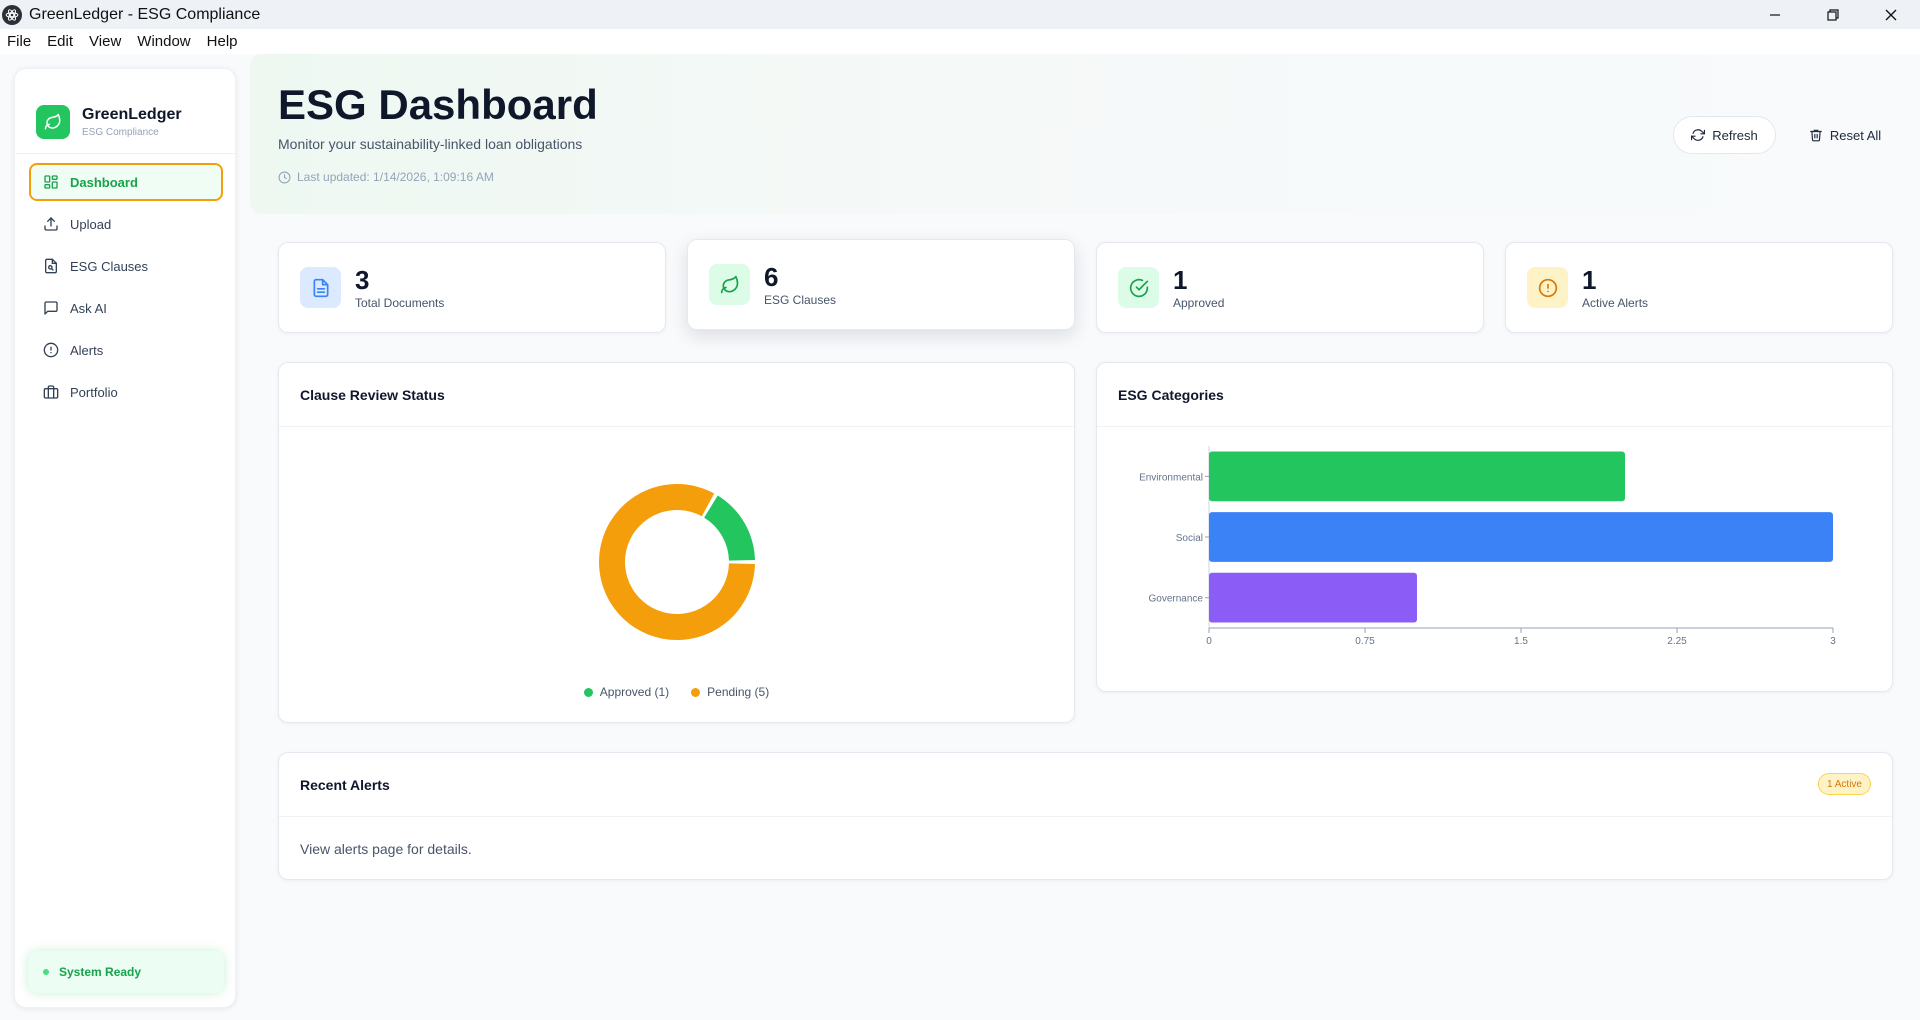 The image size is (1920, 1020). I want to click on legend-label: Approved (1), so click(634, 692).